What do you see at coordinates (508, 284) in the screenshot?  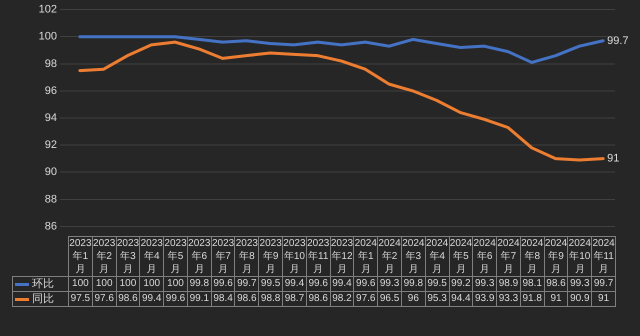 I see `data-label: 98.9` at bounding box center [508, 284].